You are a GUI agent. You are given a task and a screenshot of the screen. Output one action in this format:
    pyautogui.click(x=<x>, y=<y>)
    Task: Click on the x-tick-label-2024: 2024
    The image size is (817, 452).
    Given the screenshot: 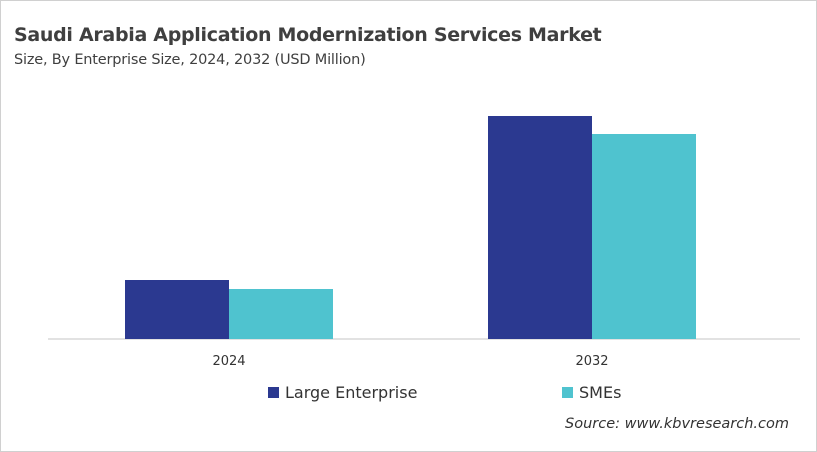 What is the action you would take?
    pyautogui.click(x=228, y=361)
    